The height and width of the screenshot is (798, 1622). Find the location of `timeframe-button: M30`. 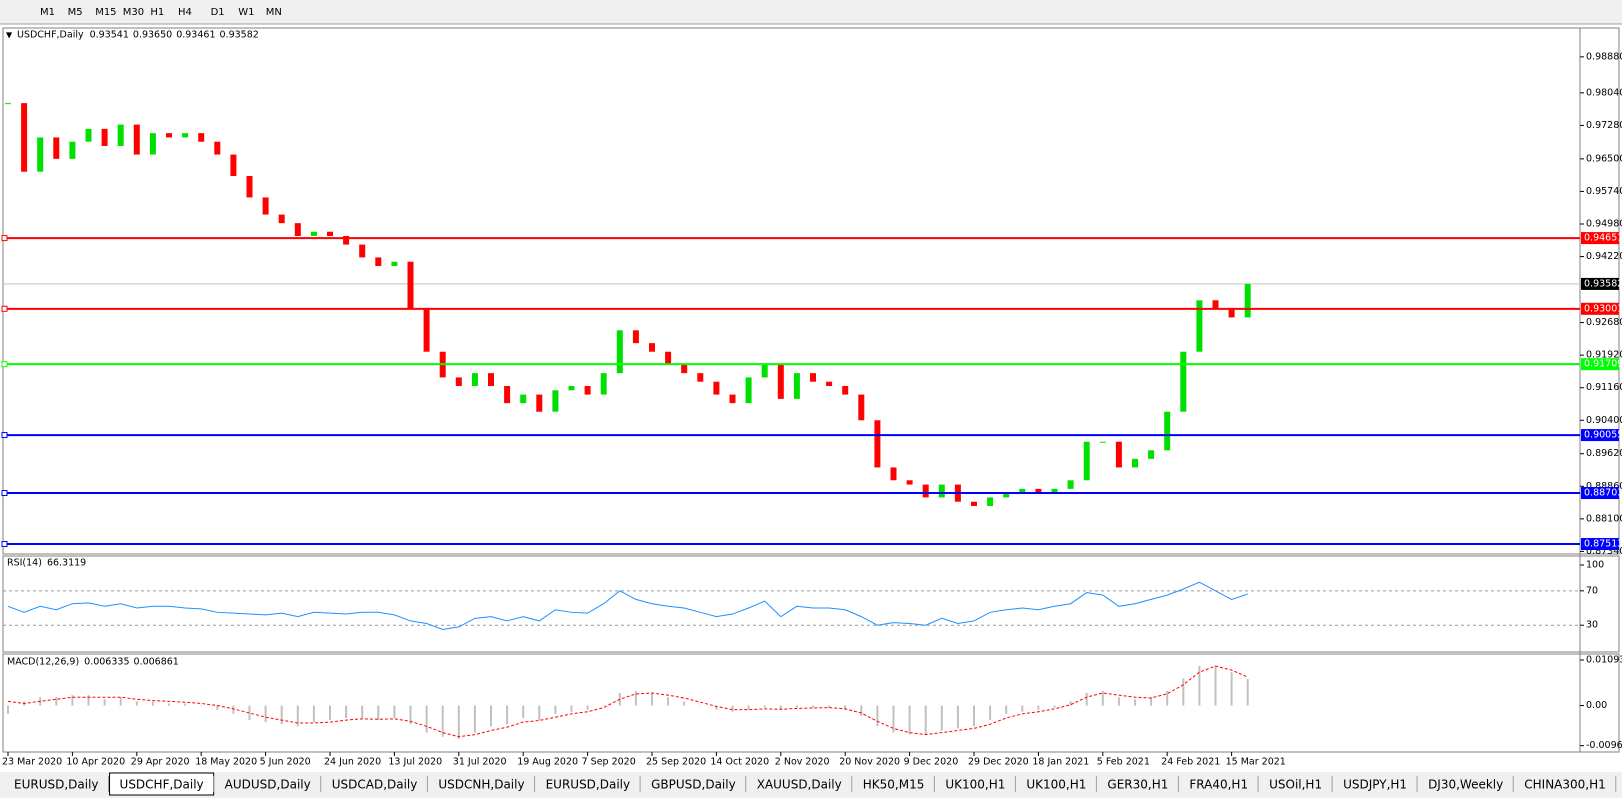

timeframe-button: M30 is located at coordinates (133, 12).